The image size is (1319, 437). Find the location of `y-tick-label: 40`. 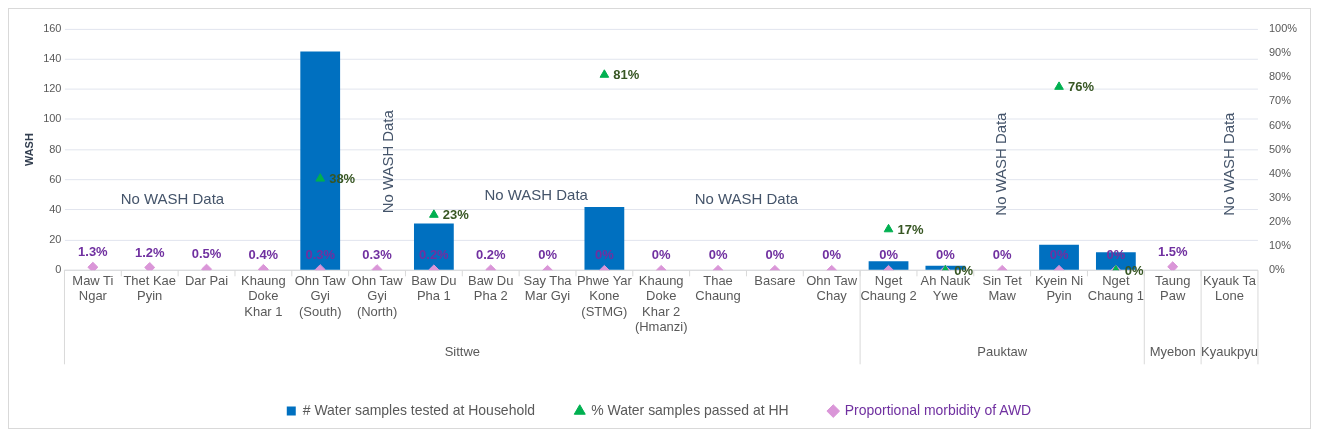

y-tick-label: 40 is located at coordinates (55, 209).